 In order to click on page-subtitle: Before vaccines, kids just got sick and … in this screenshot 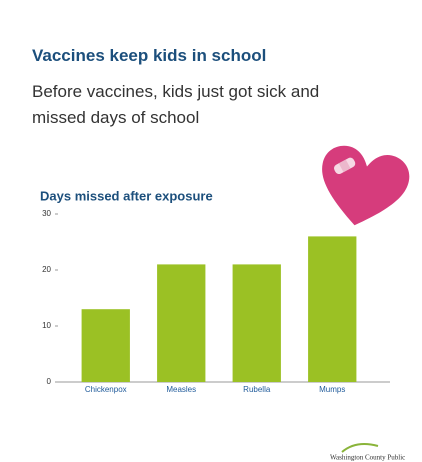, I will do `click(176, 104)`.